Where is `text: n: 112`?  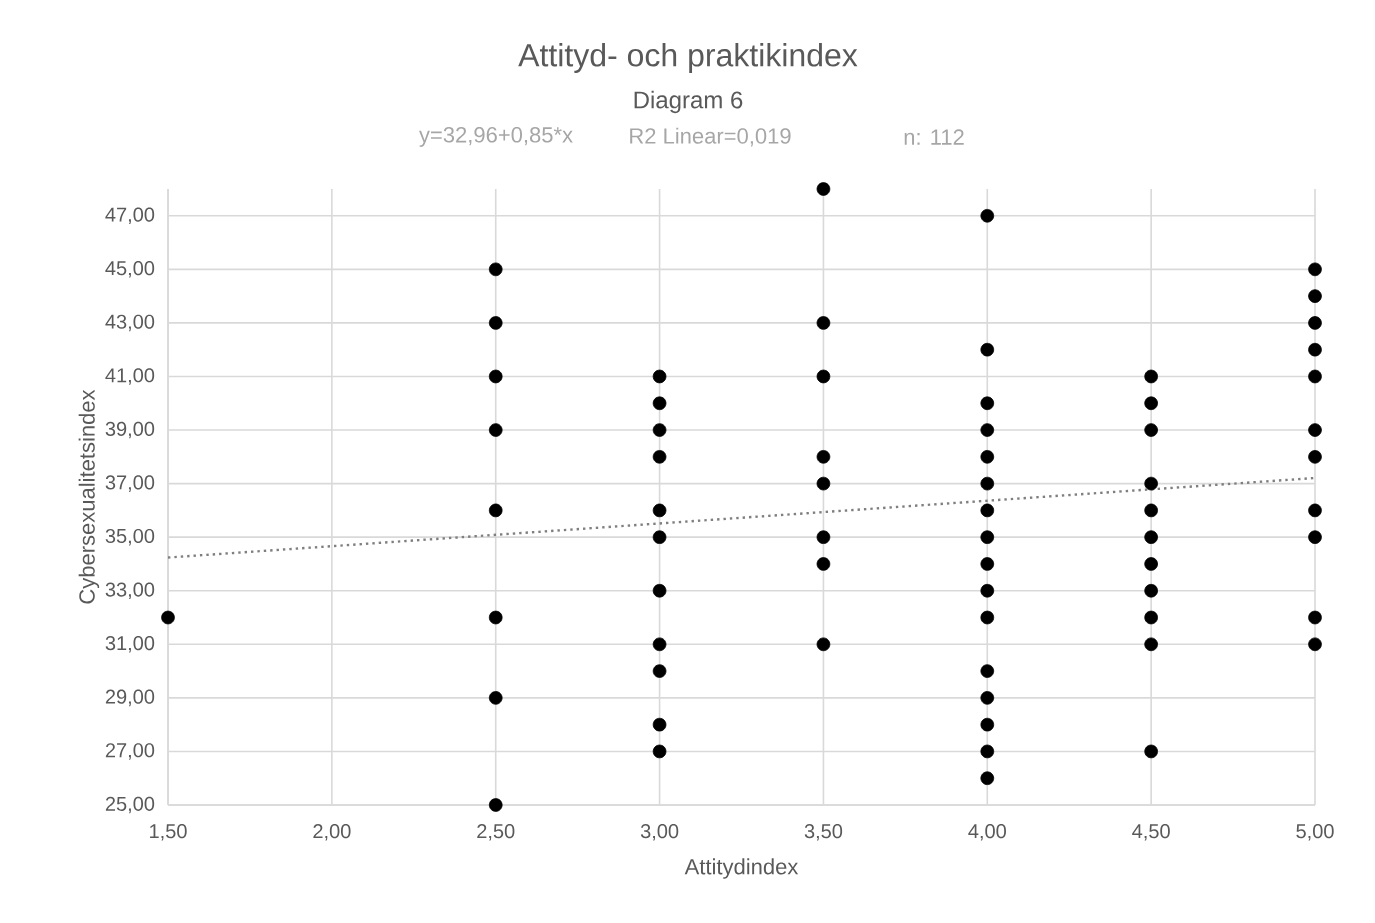 text: n: 112 is located at coordinates (934, 137).